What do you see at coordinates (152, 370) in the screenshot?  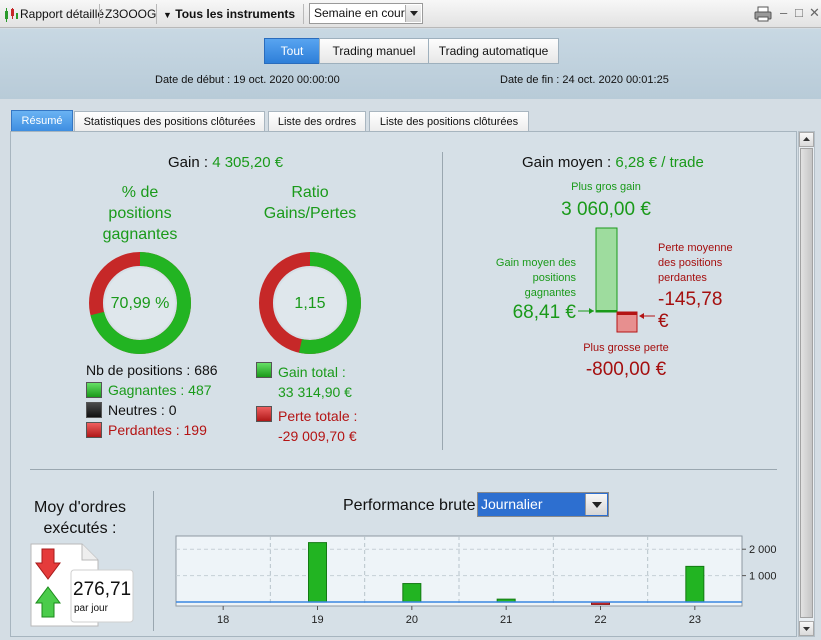 I see `positions-count: Nb de positions : 686` at bounding box center [152, 370].